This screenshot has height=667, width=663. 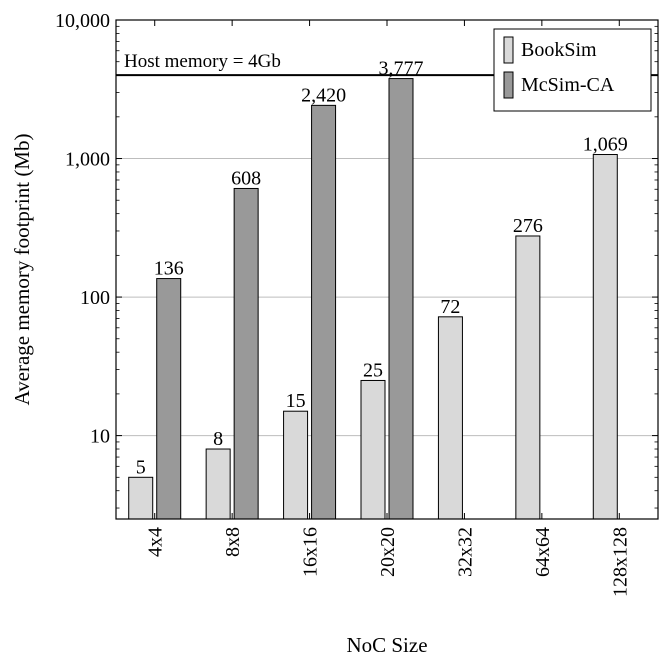 What do you see at coordinates (169, 269) in the screenshot?
I see `data-label: 136` at bounding box center [169, 269].